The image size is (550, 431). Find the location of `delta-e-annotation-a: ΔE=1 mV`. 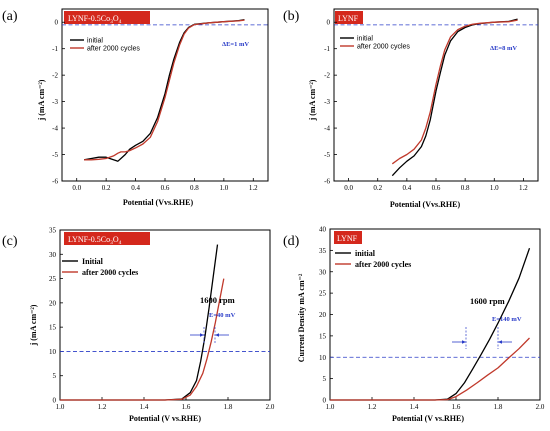

delta-e-annotation-a: ΔE=1 mV is located at coordinates (235, 44).